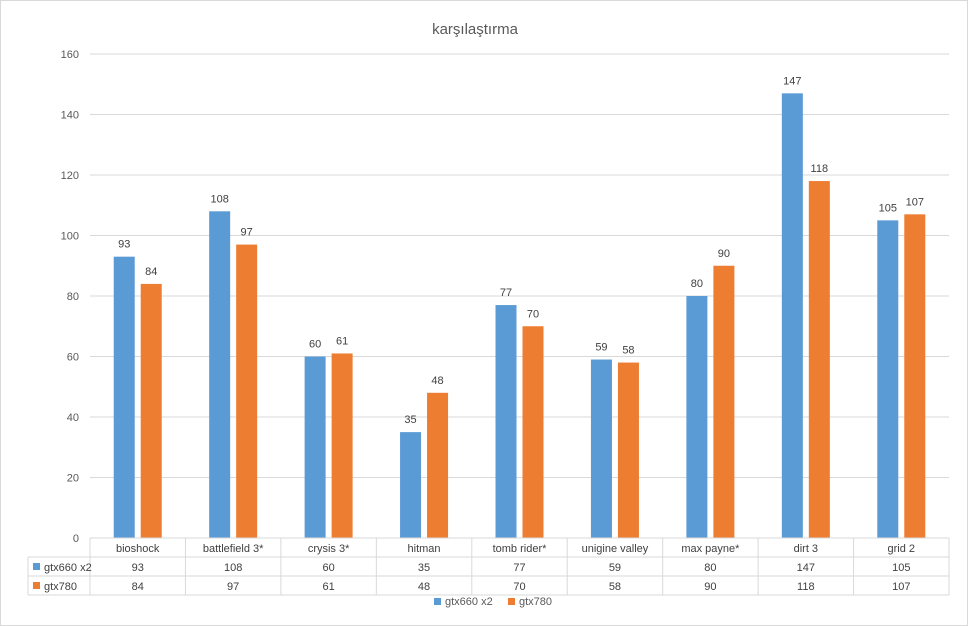 The image size is (968, 626). What do you see at coordinates (710, 587) in the screenshot?
I see `table-value-cell: 90` at bounding box center [710, 587].